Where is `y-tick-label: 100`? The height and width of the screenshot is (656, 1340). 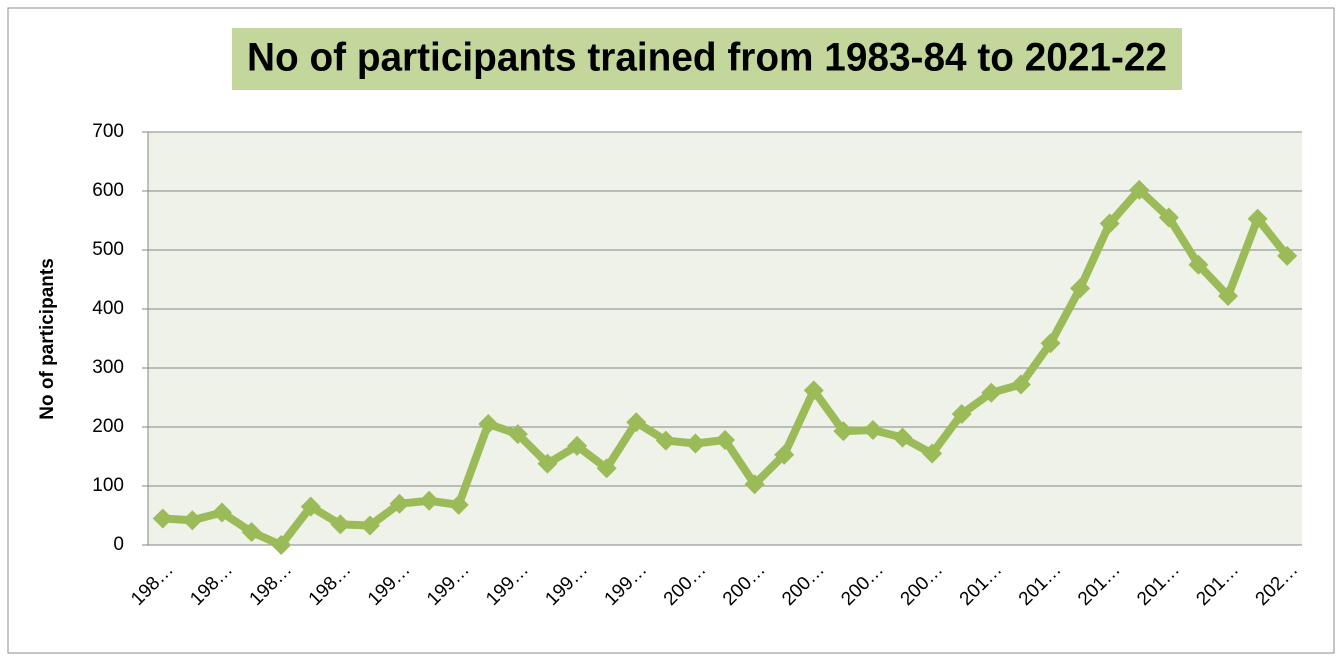 y-tick-label: 100 is located at coordinates (108, 485).